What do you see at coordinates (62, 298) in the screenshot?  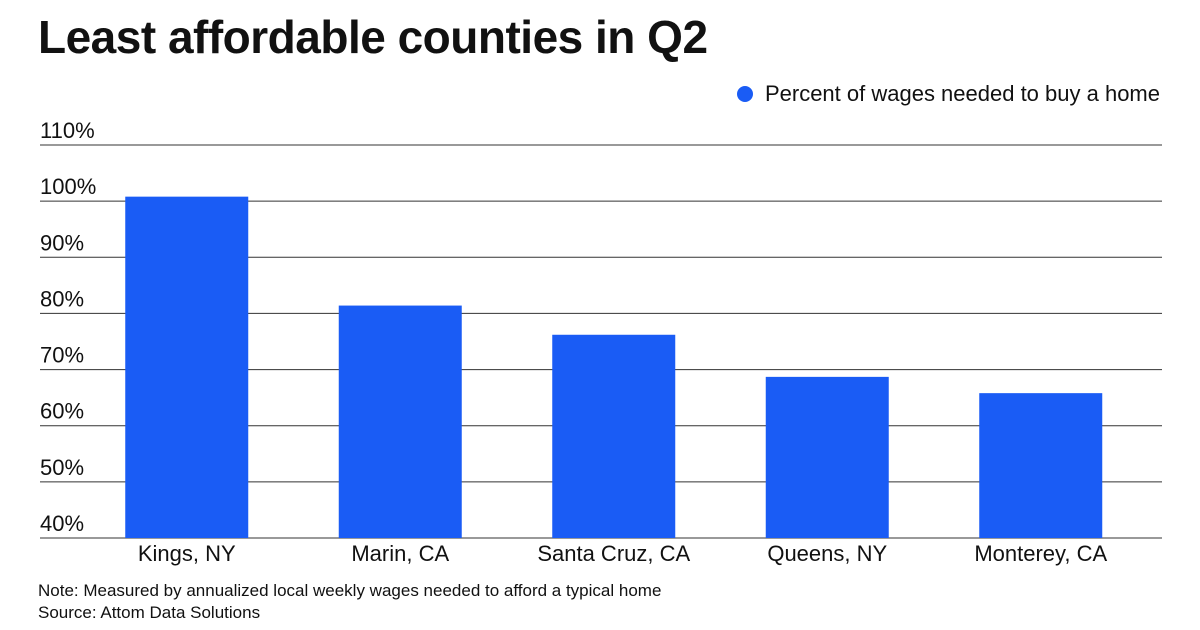 I see `y-tick-label: 80%` at bounding box center [62, 298].